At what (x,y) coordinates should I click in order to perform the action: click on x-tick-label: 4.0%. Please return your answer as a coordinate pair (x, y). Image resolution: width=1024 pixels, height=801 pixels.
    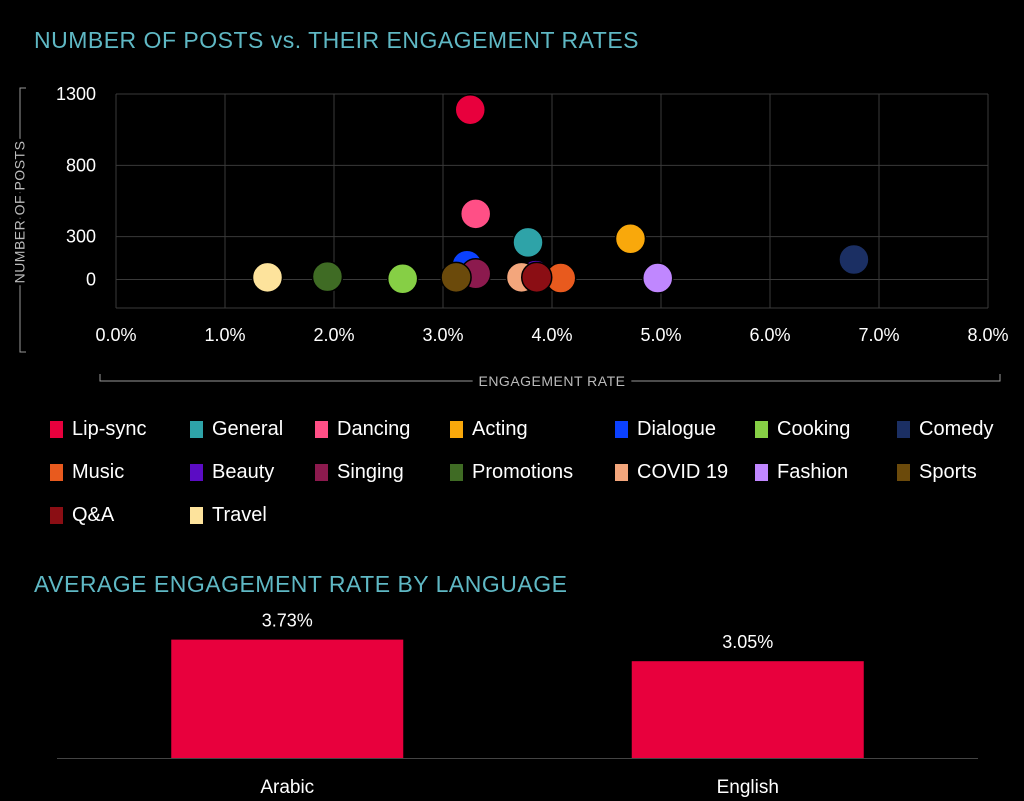
    Looking at the image, I should click on (551, 335).